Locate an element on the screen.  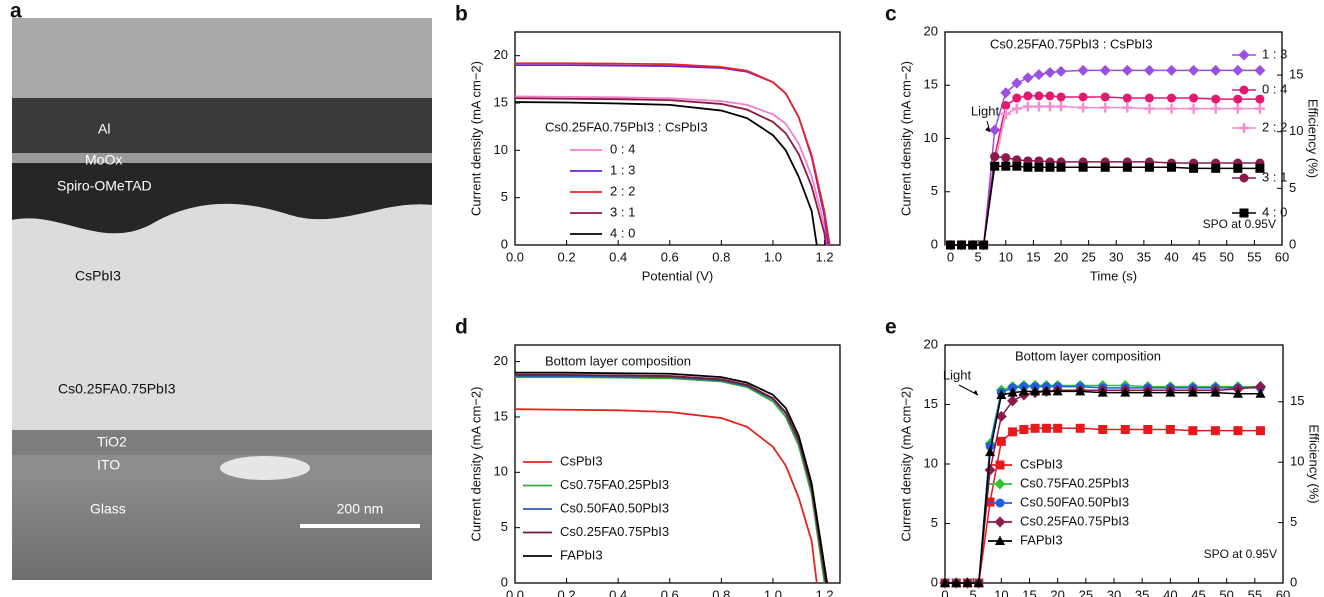
legend-label: 1 : 3 is located at coordinates (1274, 53).